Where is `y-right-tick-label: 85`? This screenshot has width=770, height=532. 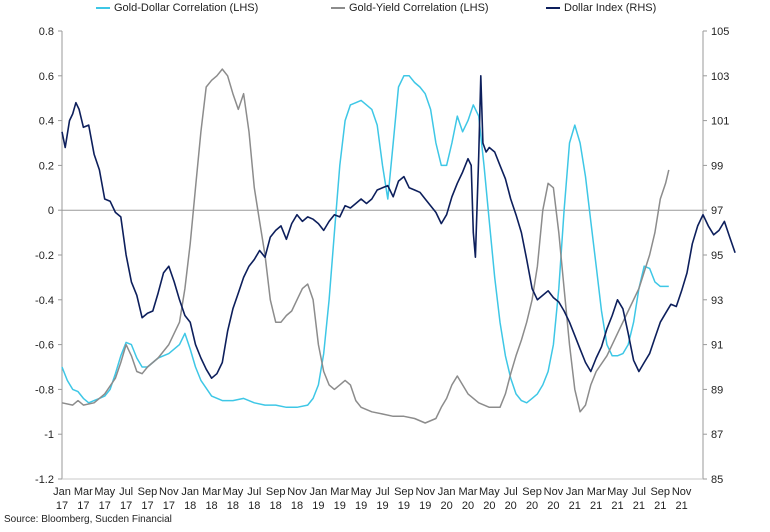 y-right-tick-label: 85 is located at coordinates (717, 480).